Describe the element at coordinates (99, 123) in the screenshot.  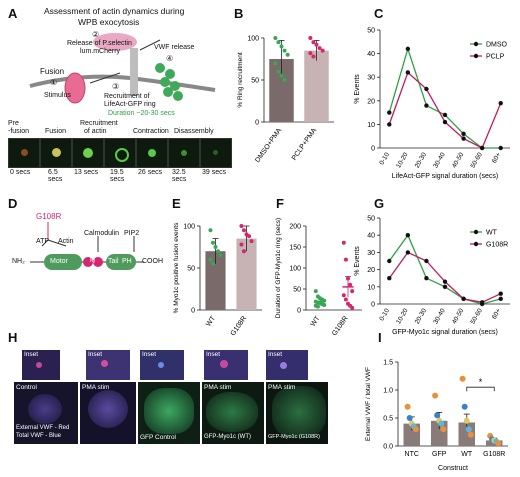
I see `stage-header-recruitment-1: Recruitment` at that location.